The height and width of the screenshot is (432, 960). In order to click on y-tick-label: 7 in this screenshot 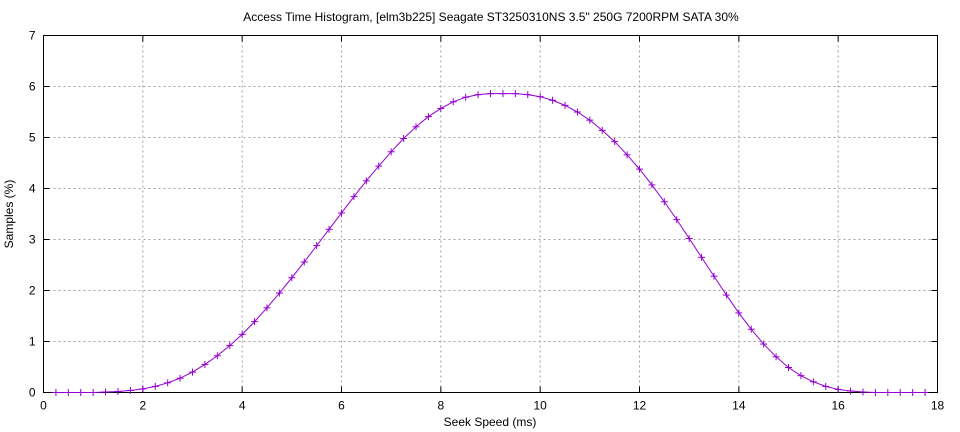, I will do `click(32, 36)`.